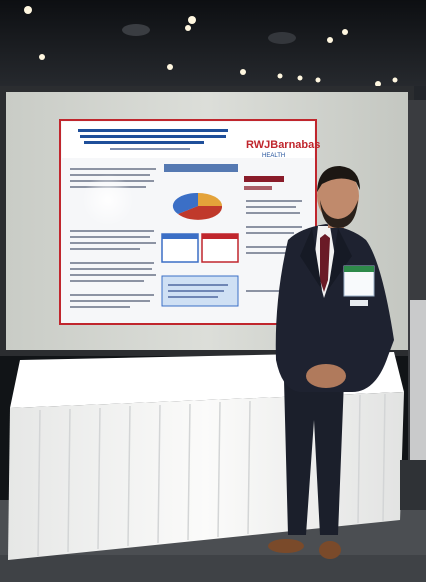 Image resolution: width=426 pixels, height=582 pixels. Describe the element at coordinates (286, 546) in the screenshot. I see `left-shoe` at that location.